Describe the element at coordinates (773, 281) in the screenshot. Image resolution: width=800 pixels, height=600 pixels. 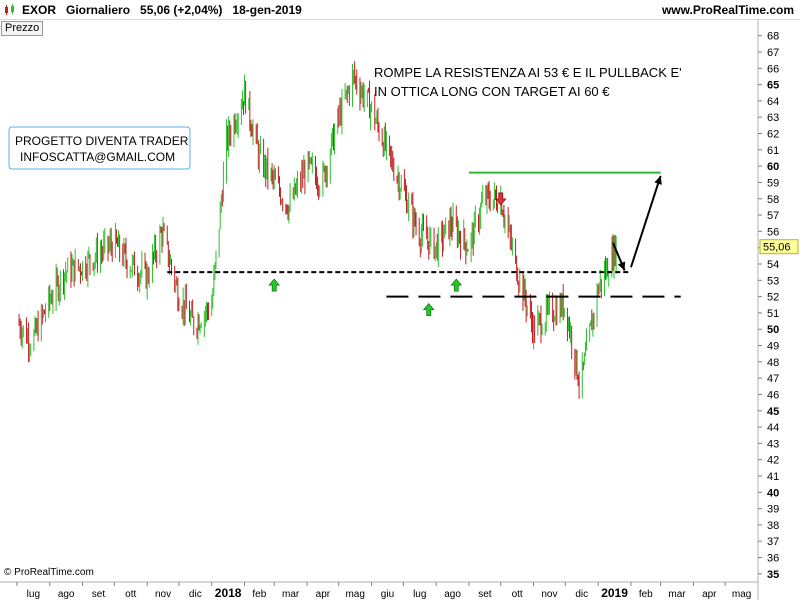
I see `y-tick-label: 53` at that location.